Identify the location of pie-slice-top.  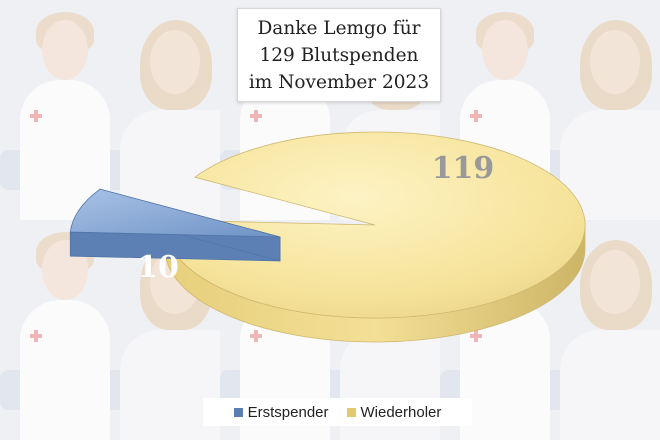
(175, 213).